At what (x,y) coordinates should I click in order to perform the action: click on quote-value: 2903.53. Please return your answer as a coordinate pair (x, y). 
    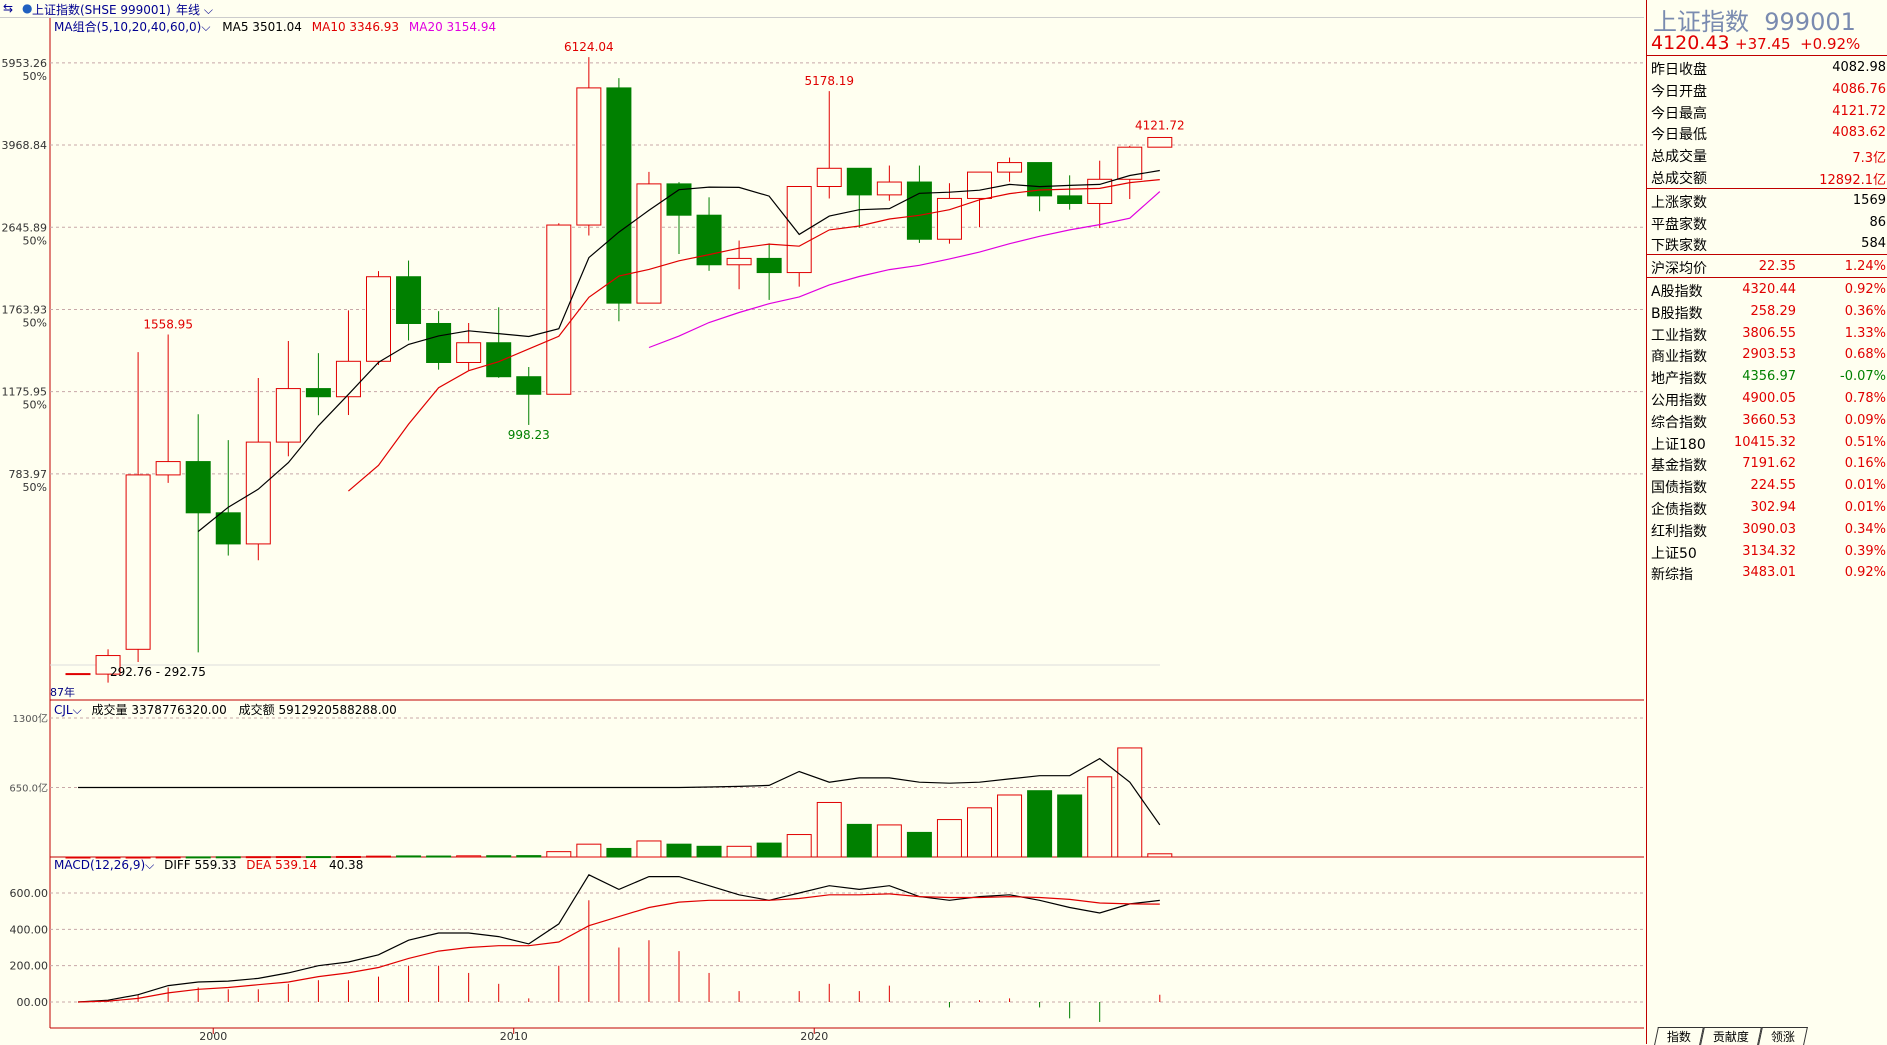
    Looking at the image, I should click on (1769, 355).